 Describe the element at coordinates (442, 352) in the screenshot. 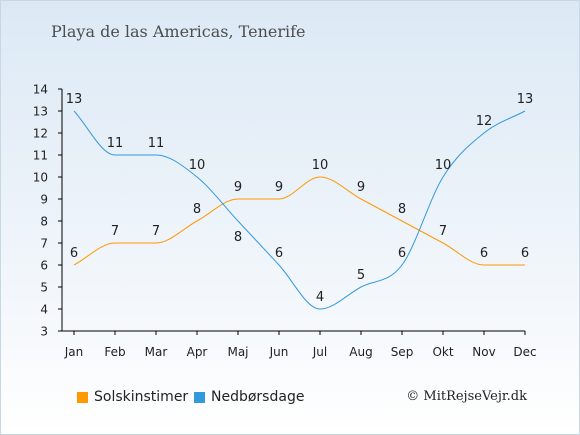

I see `x-tick-label: Okt` at that location.